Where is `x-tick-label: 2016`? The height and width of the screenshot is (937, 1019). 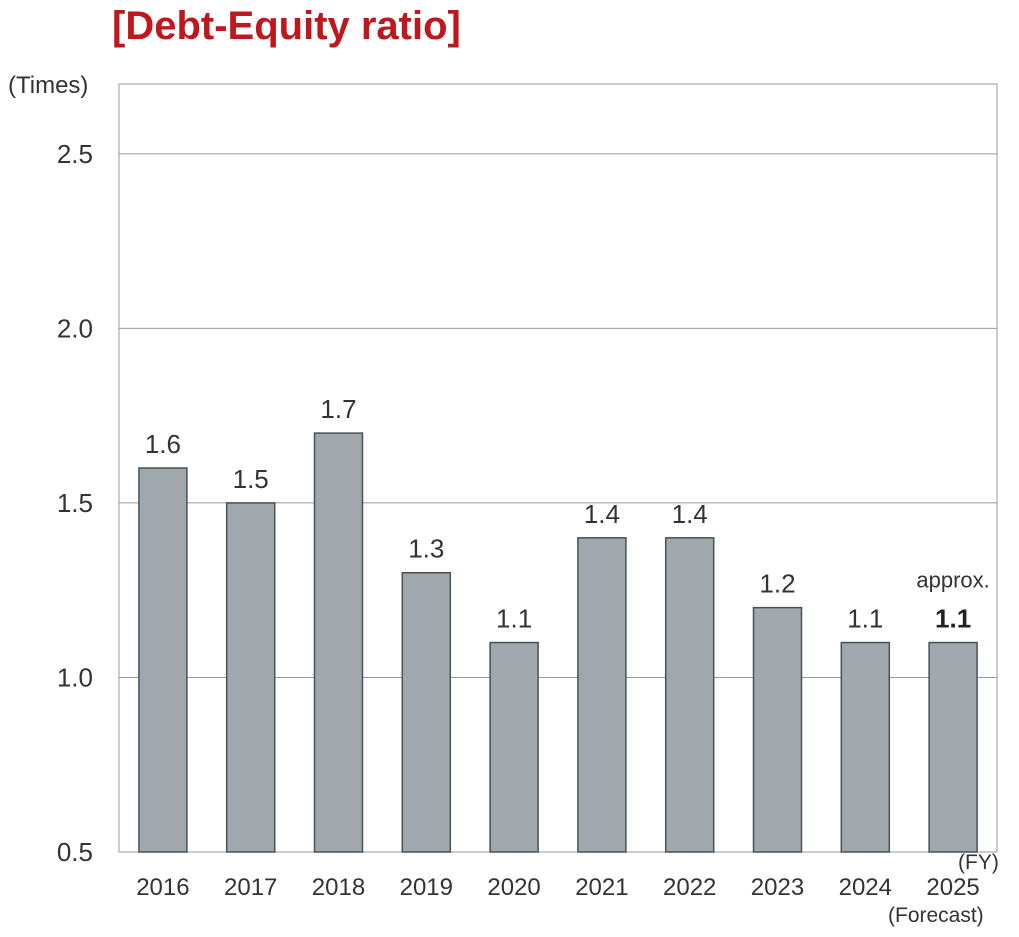 x-tick-label: 2016 is located at coordinates (162, 887).